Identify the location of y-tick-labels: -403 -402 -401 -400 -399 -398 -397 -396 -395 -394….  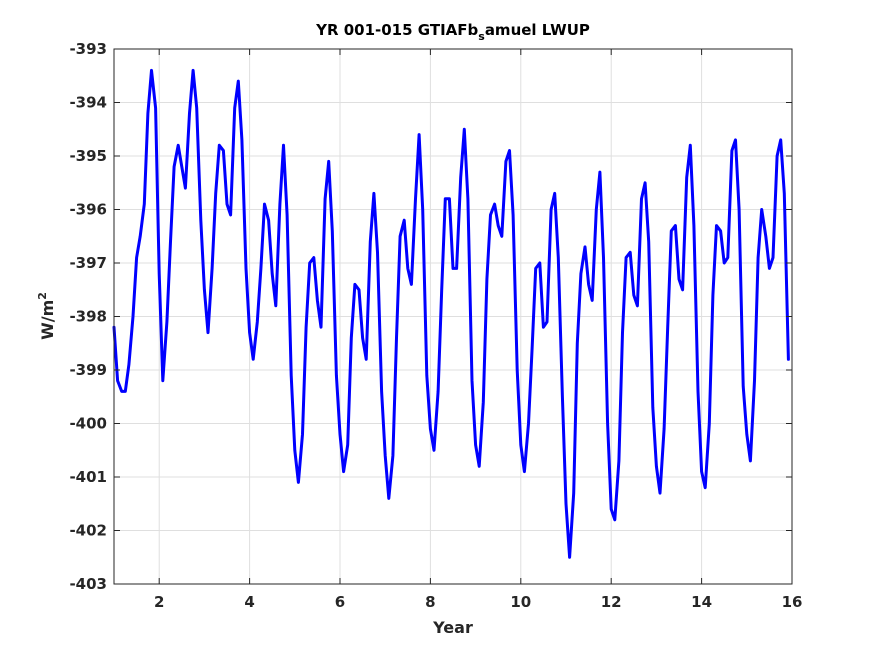
(88, 316).